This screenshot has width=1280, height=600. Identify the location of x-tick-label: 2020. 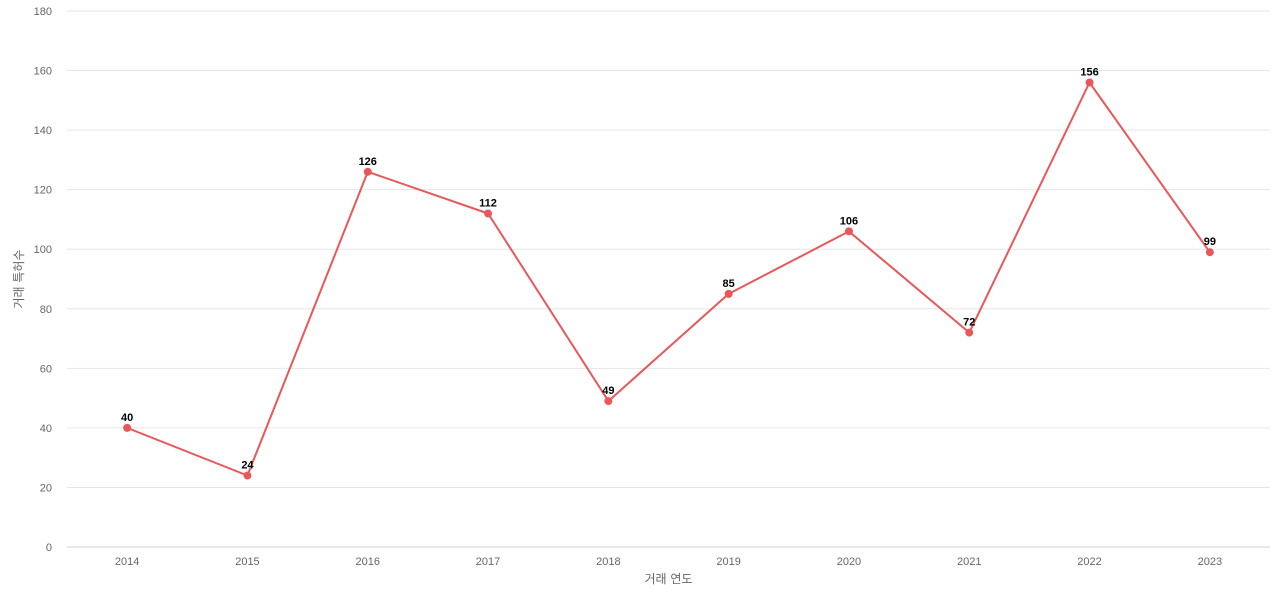
(849, 562).